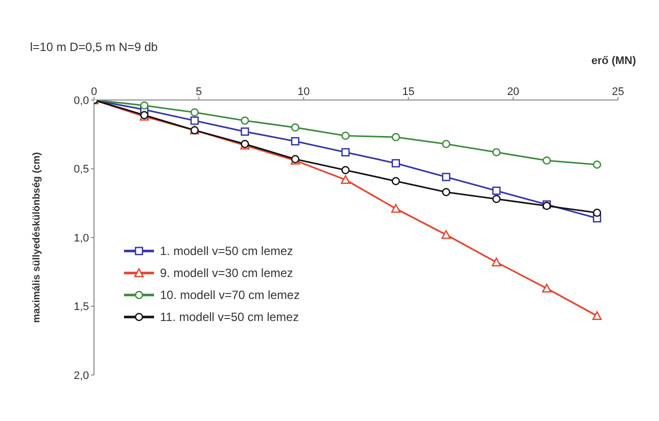  Describe the element at coordinates (229, 317) in the screenshot. I see `legend-label: 11. modell v=50 cm lemez` at that location.